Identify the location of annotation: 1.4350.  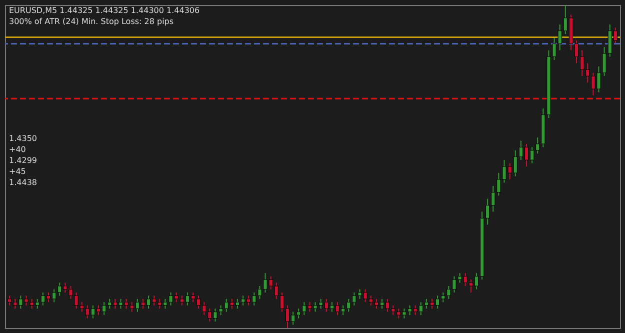
(23, 138).